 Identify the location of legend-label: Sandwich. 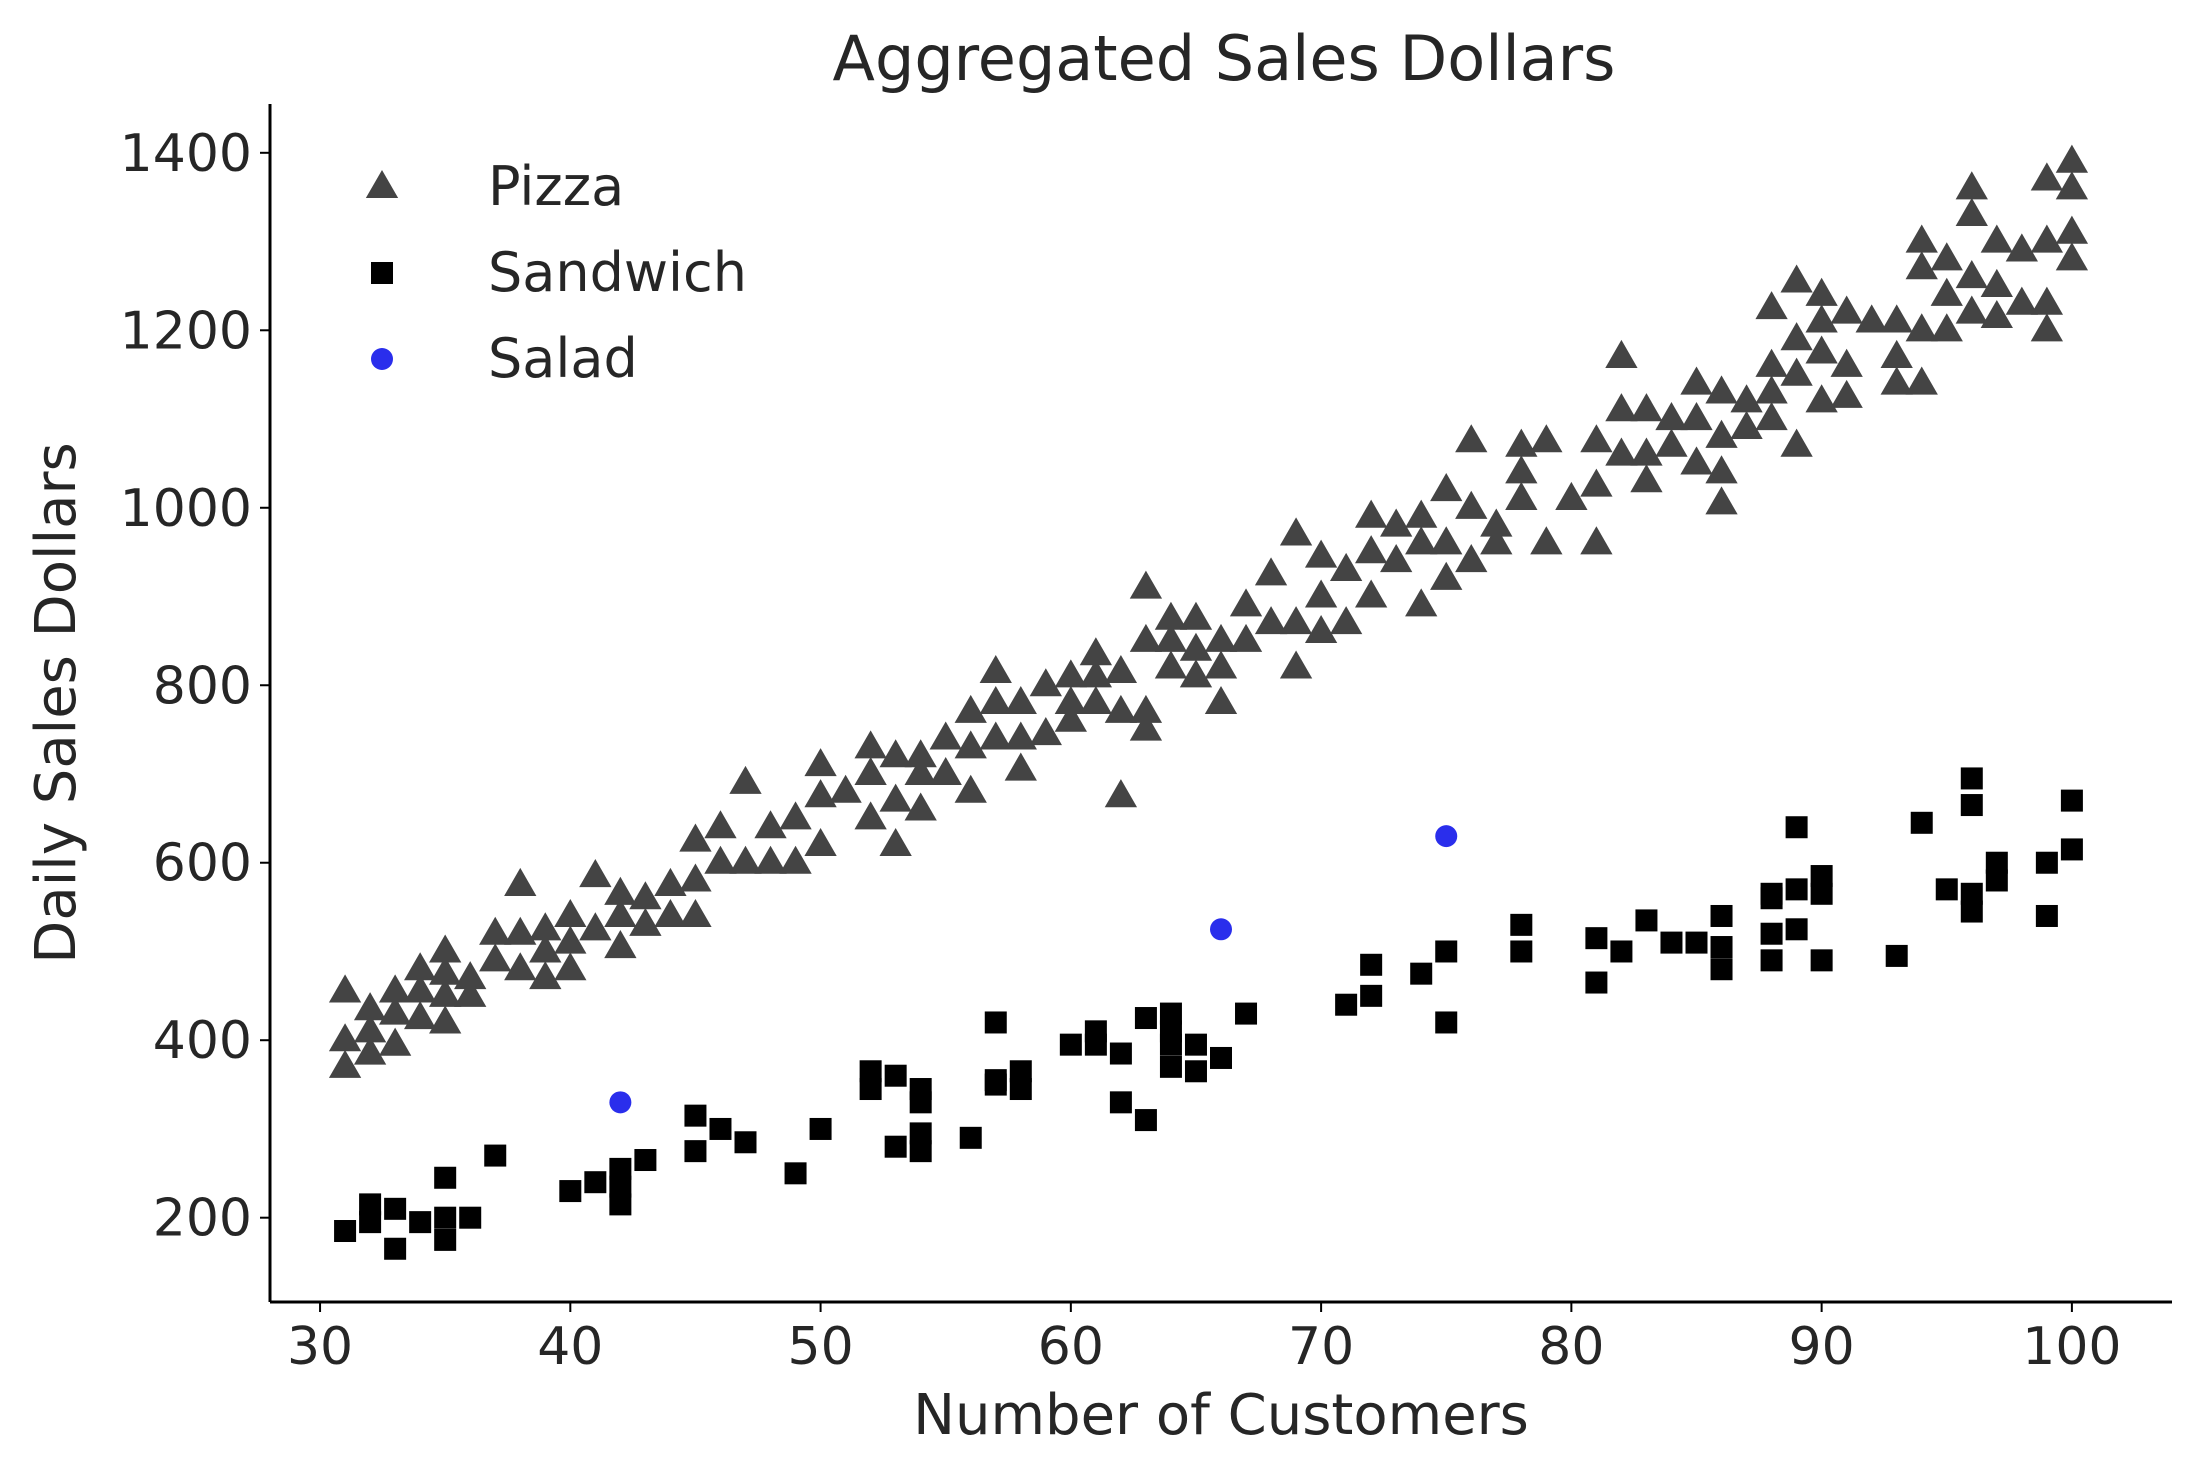
(617, 272).